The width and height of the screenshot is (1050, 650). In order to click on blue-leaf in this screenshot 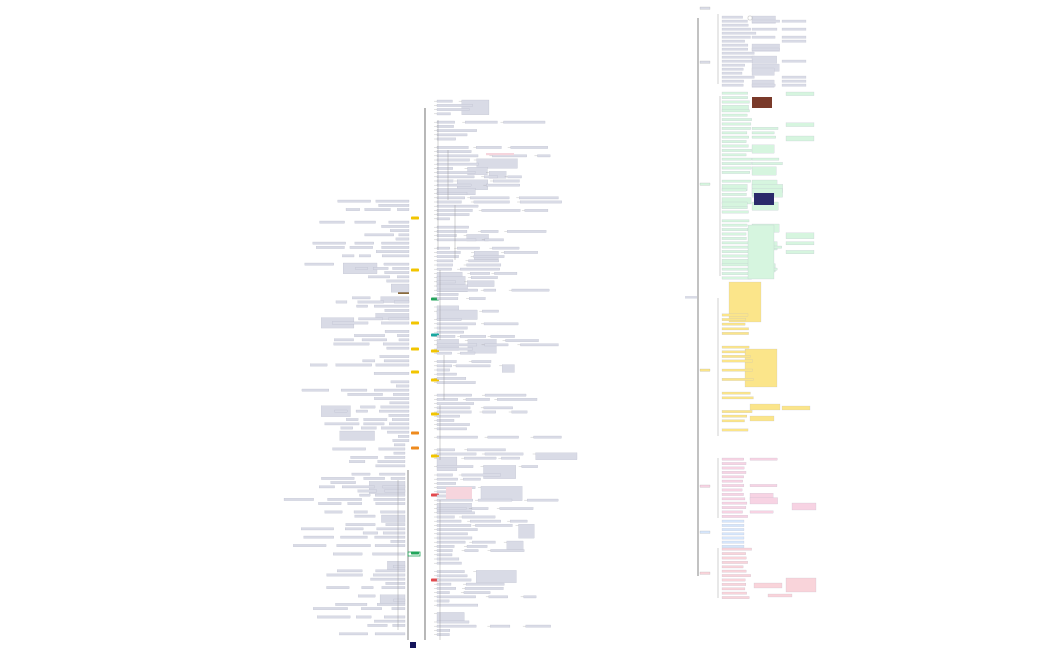, I will do `click(733, 542)`.